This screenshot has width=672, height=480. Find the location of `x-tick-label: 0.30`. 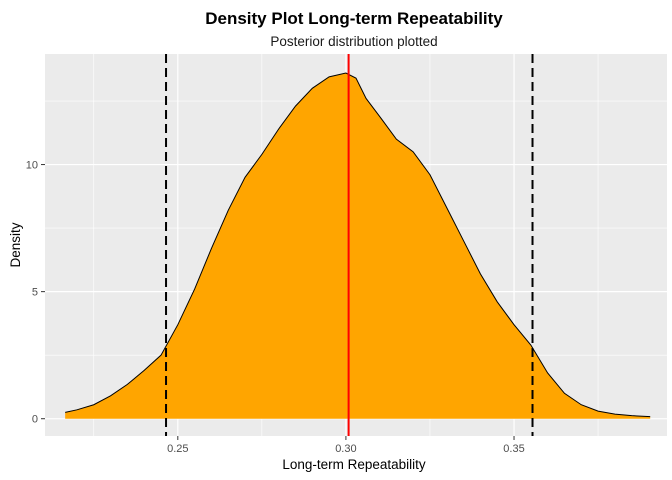

x-tick-label: 0.30 is located at coordinates (345, 449).